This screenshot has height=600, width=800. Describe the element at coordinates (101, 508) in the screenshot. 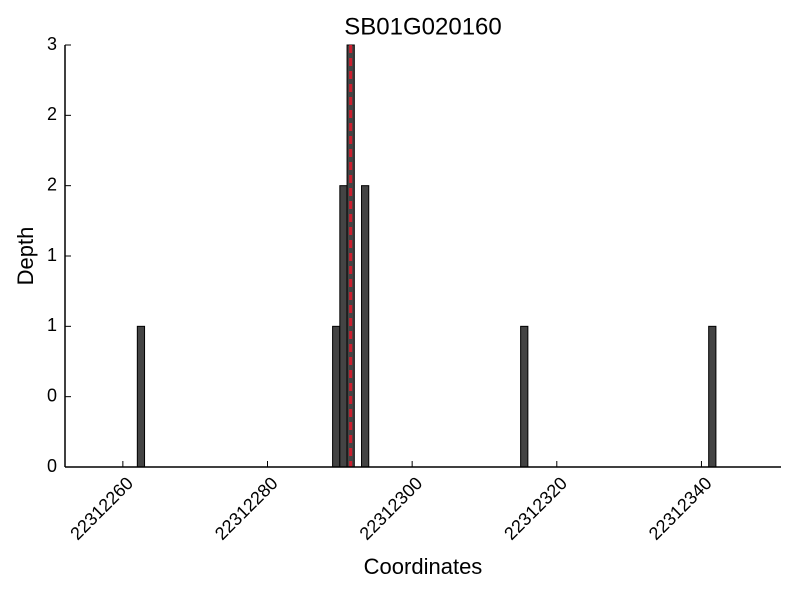

I see `x-tick-label: 22312260` at that location.